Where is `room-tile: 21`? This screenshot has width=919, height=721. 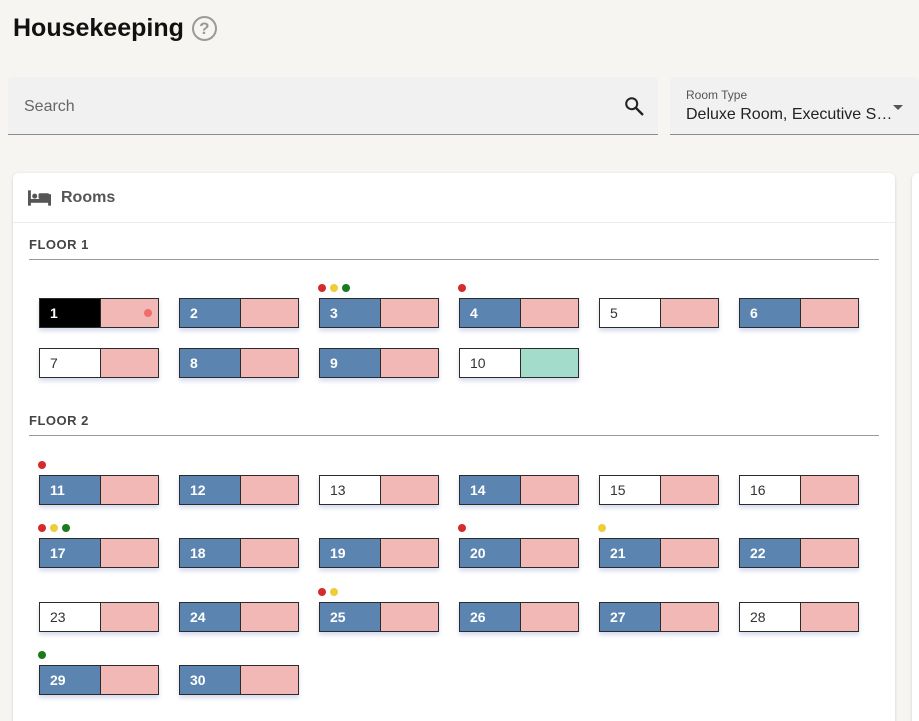 room-tile: 21 is located at coordinates (659, 553).